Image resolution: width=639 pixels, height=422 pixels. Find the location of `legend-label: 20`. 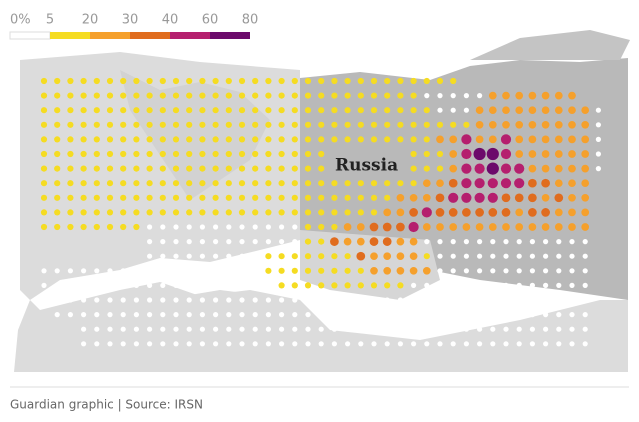

legend-label: 20 is located at coordinates (90, 20).